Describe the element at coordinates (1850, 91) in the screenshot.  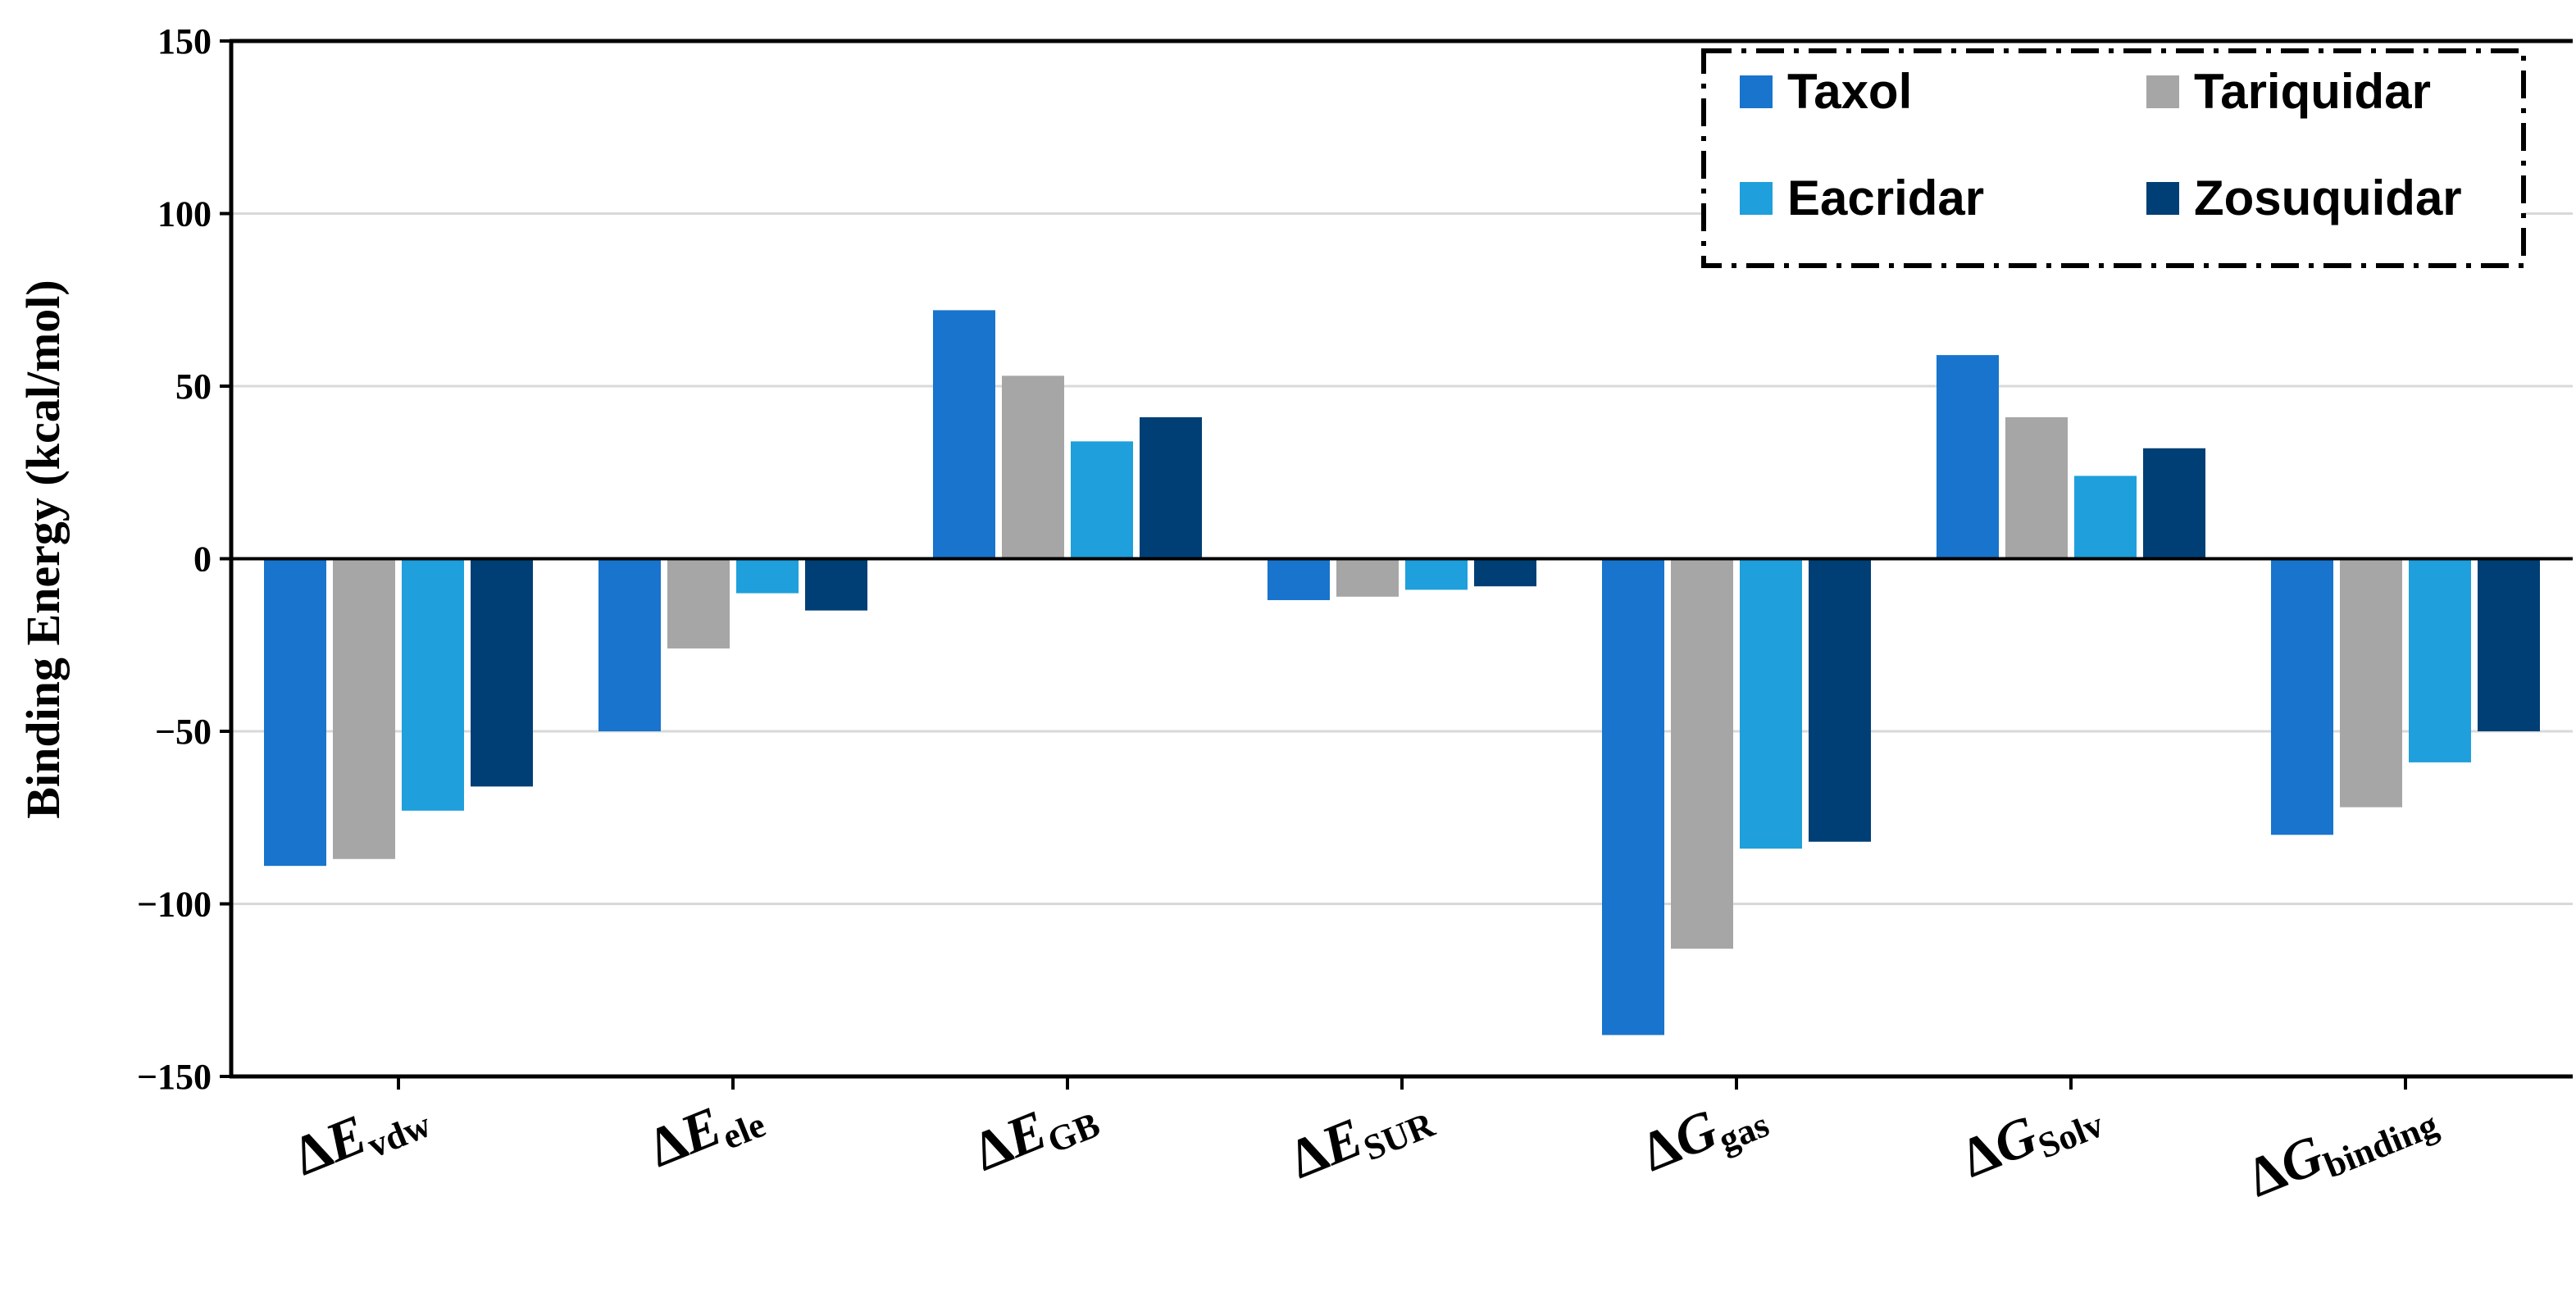
I see `legend-label-taxol: Taxol` at that location.